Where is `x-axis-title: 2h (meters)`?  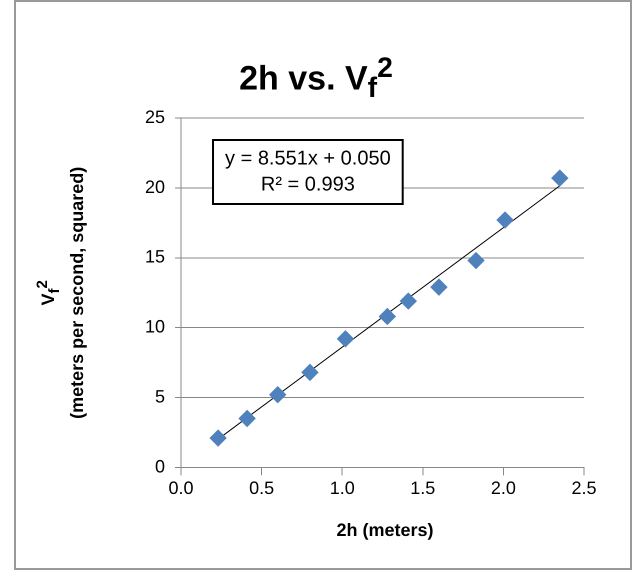 x-axis-title: 2h (meters) is located at coordinates (385, 530).